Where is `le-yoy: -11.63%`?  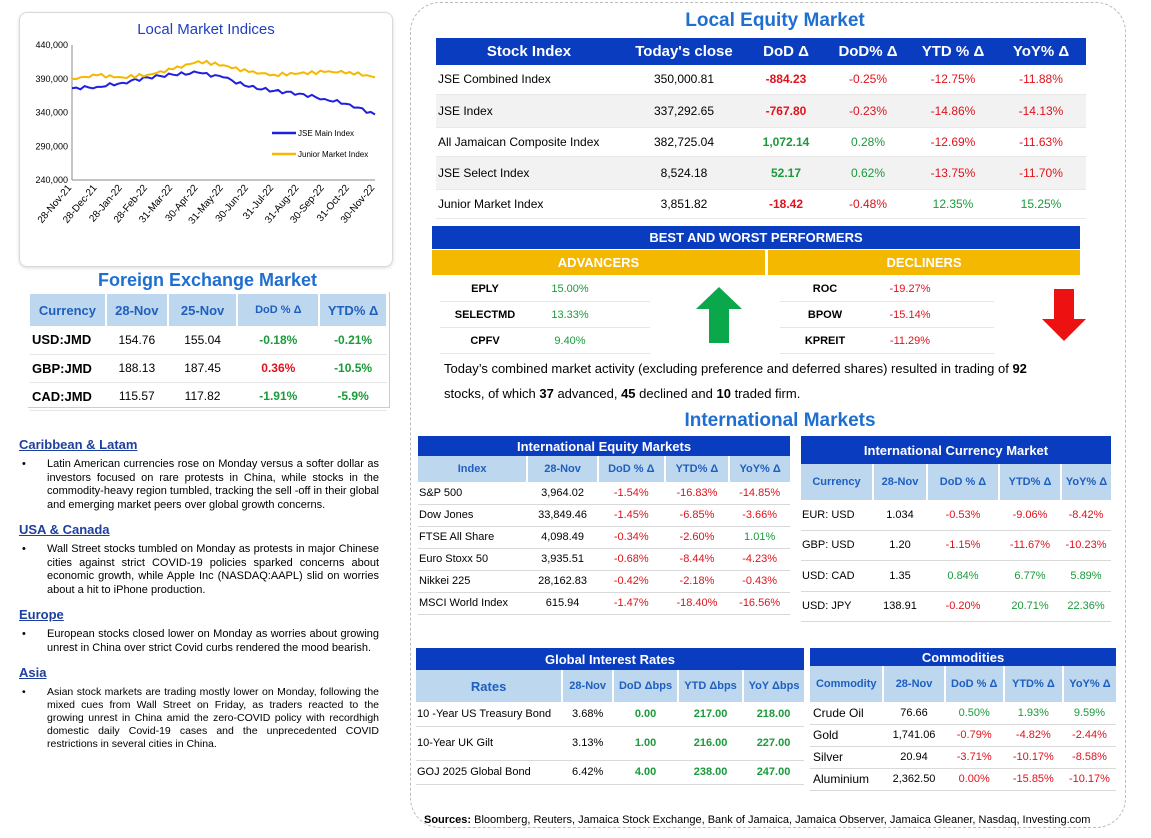 le-yoy: -11.63% is located at coordinates (1041, 141).